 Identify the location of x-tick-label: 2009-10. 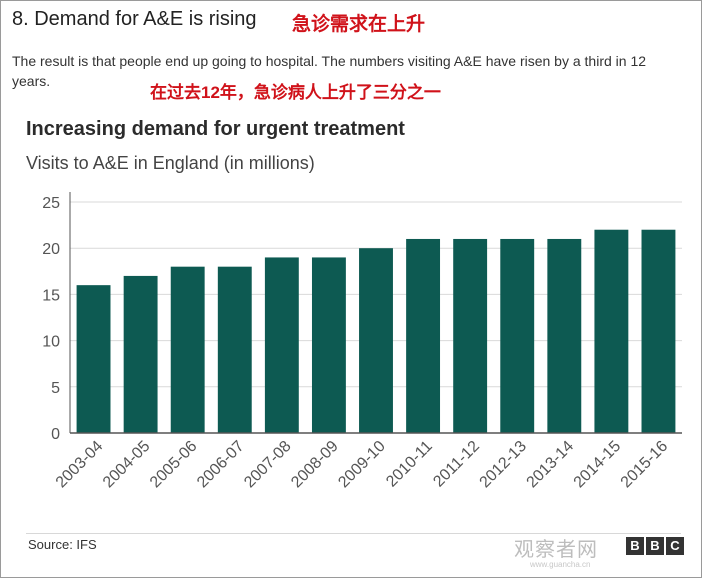
(362, 465).